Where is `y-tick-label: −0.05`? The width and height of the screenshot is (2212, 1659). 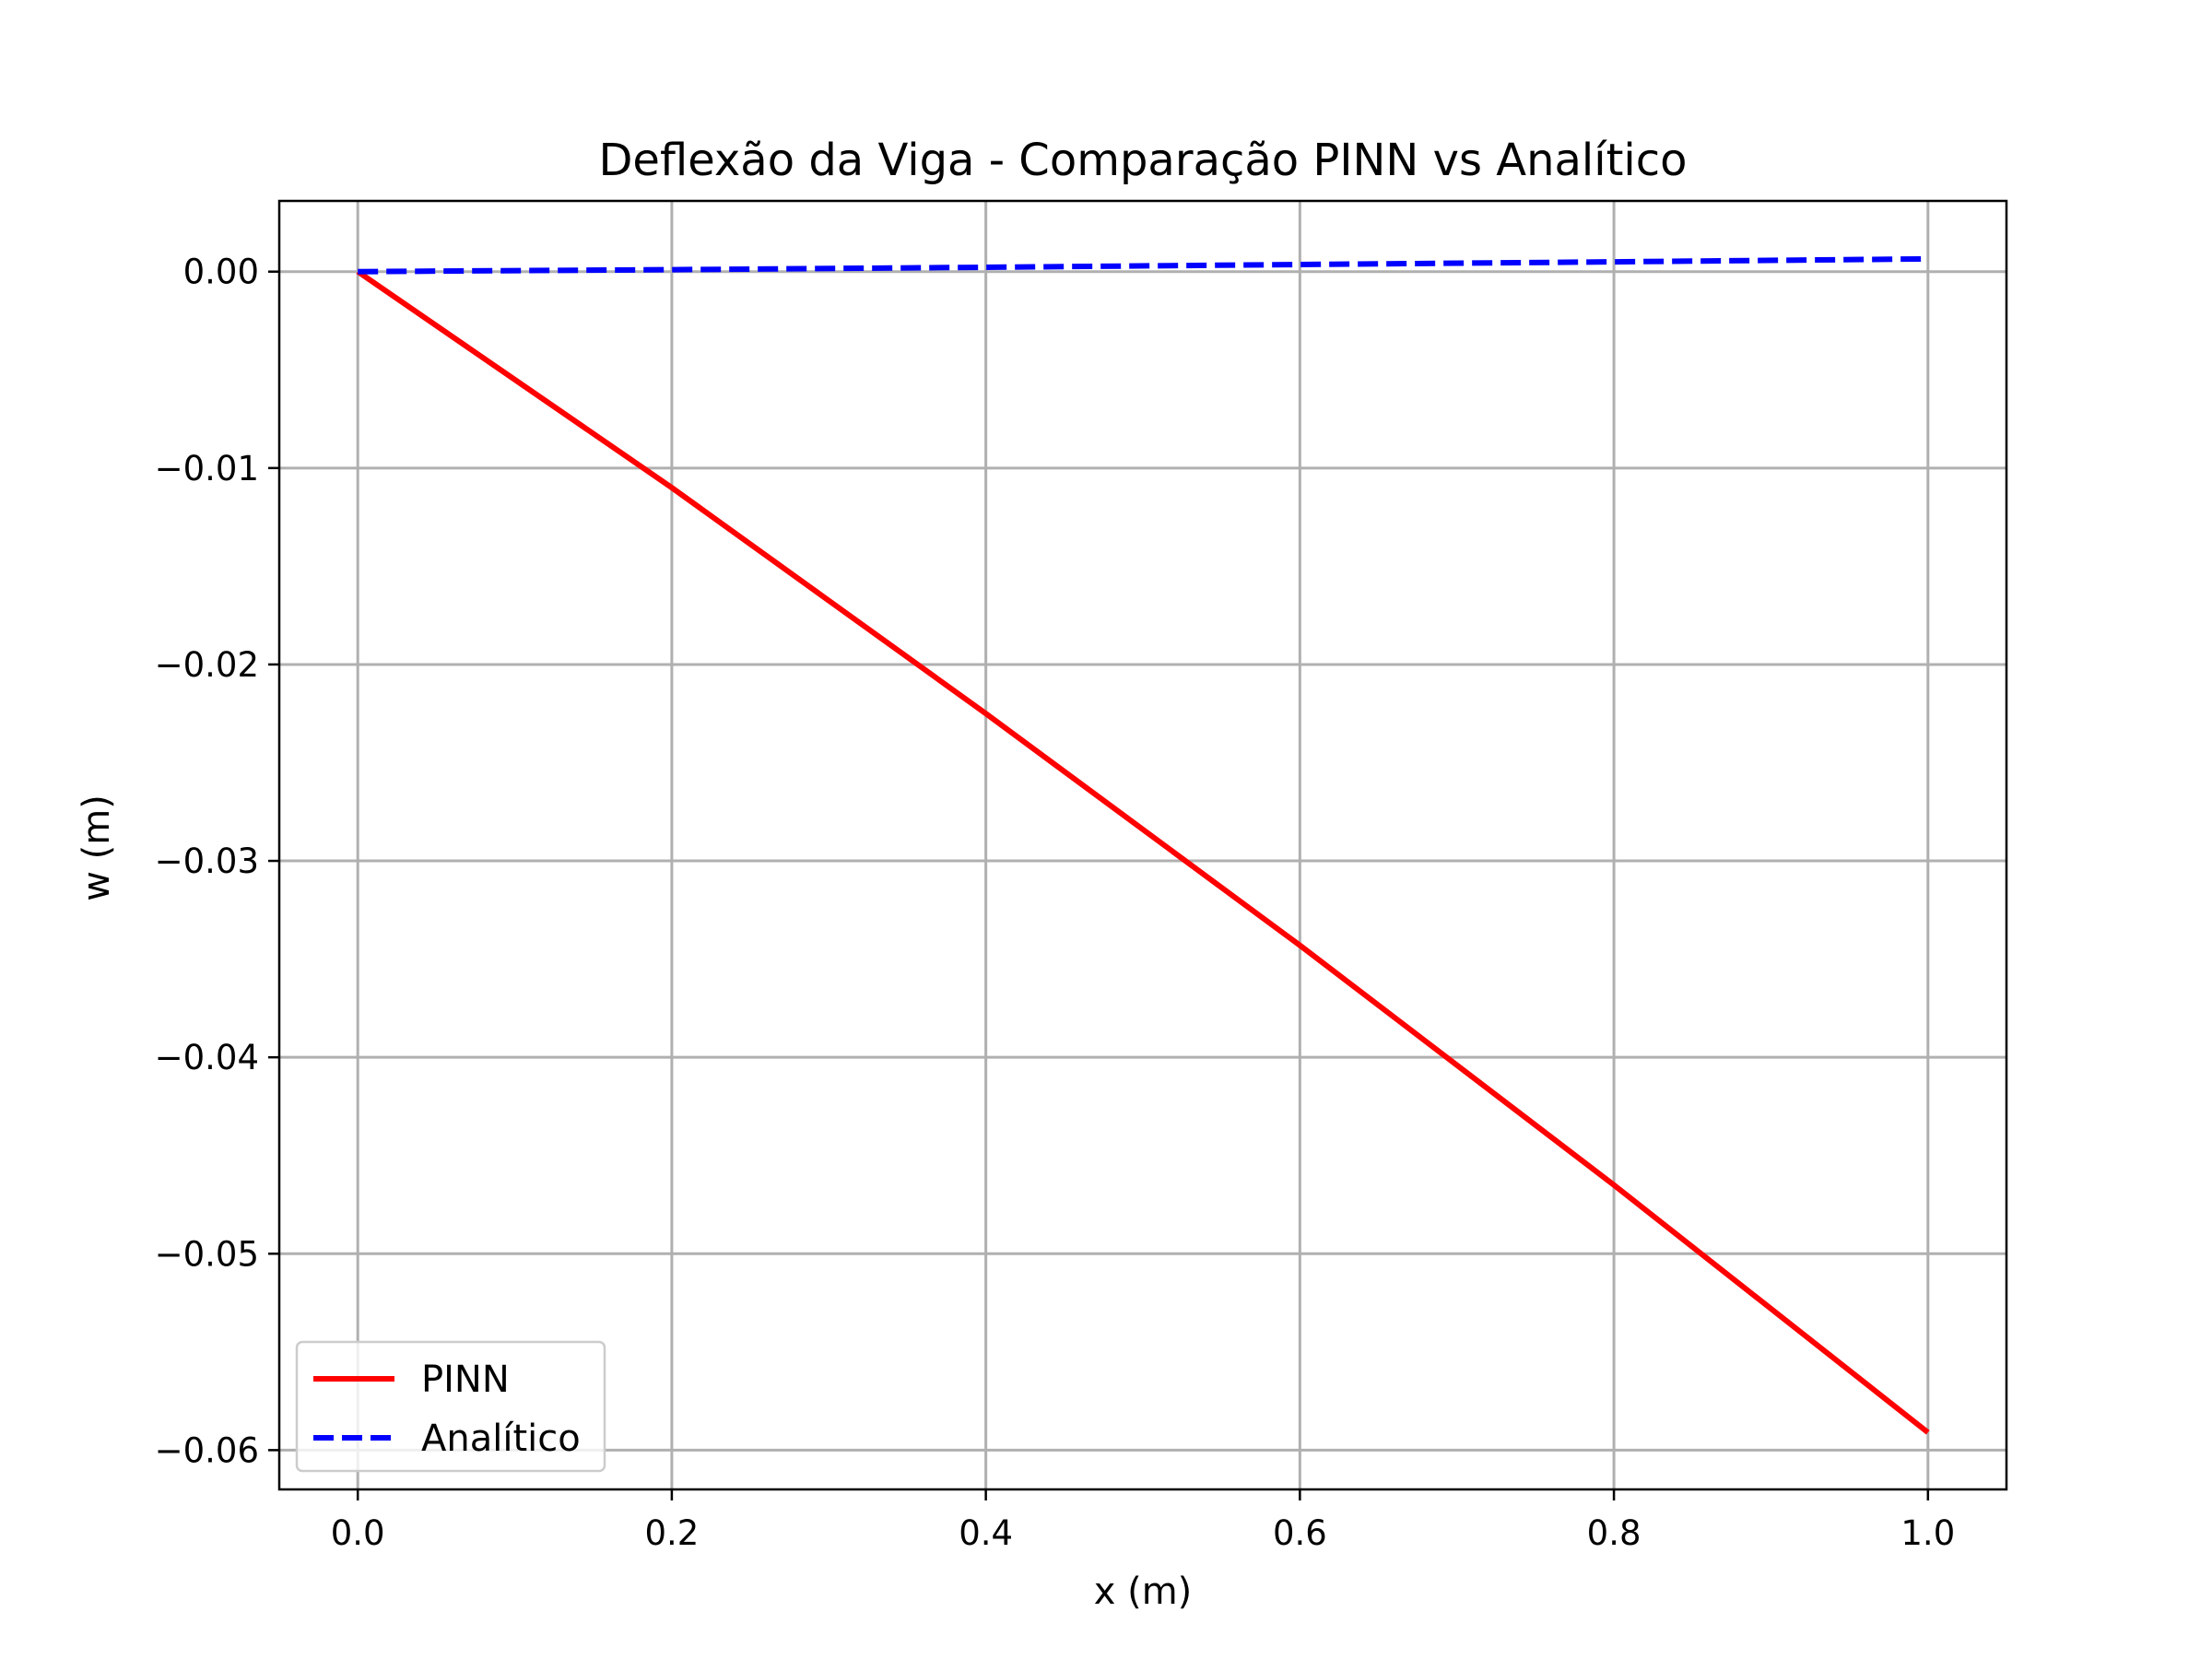
y-tick-label: −0.05 is located at coordinates (207, 1254).